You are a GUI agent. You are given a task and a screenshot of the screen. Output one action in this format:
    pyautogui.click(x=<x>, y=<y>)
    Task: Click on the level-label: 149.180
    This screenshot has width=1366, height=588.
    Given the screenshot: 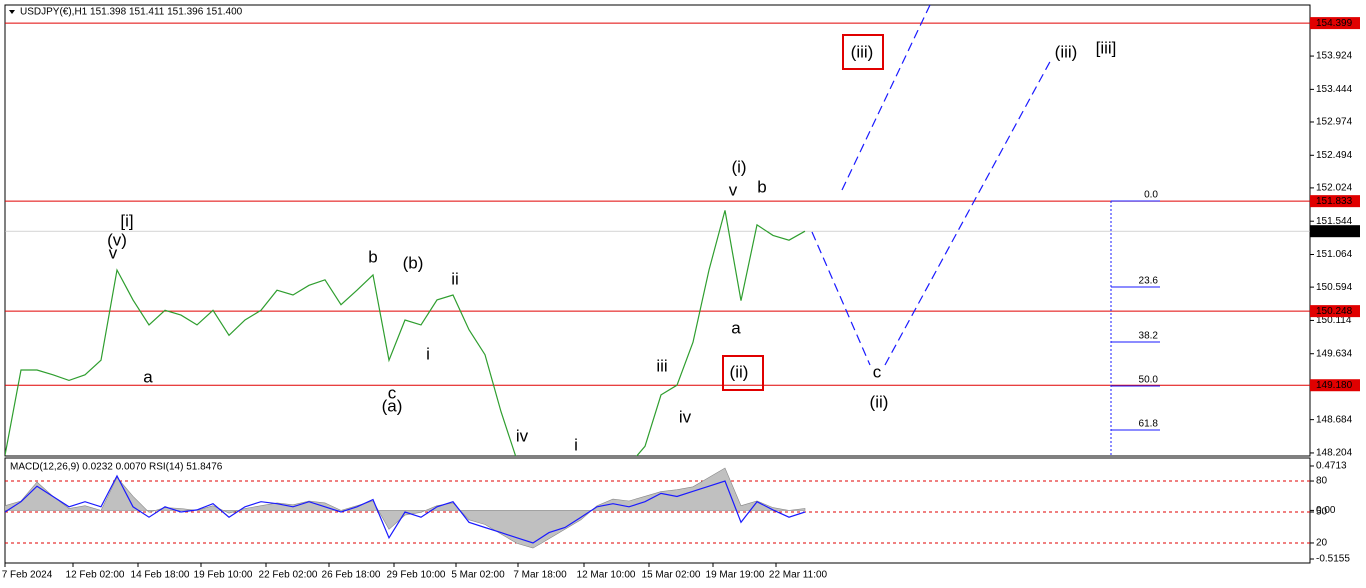 What is the action you would take?
    pyautogui.click(x=1334, y=385)
    